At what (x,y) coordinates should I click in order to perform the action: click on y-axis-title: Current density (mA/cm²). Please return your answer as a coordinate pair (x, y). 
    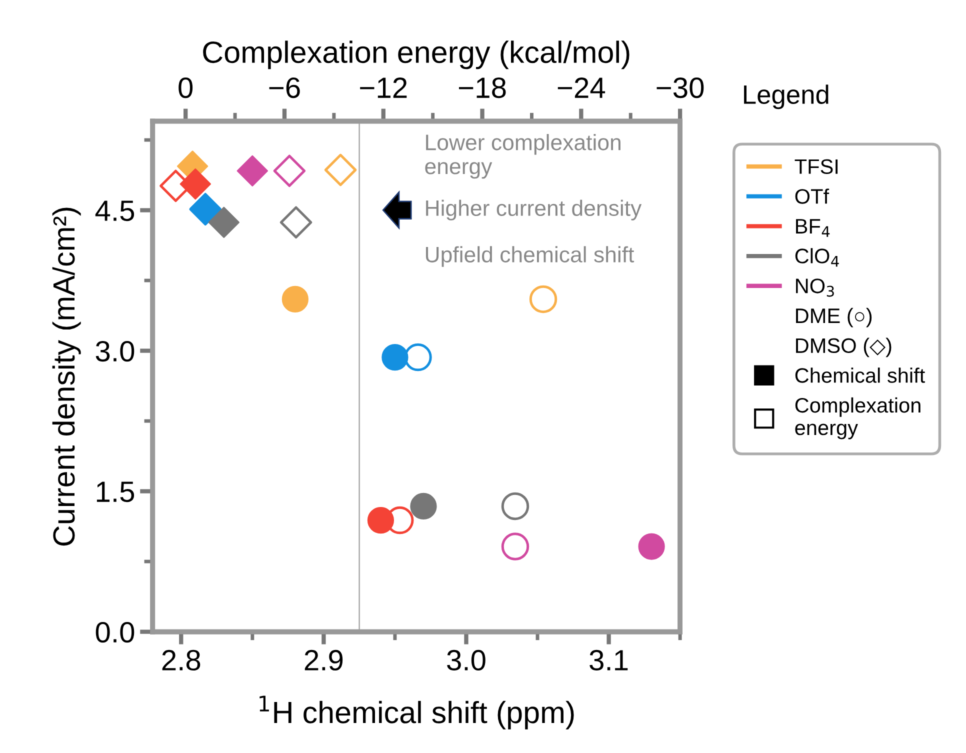
    Looking at the image, I should click on (66, 377).